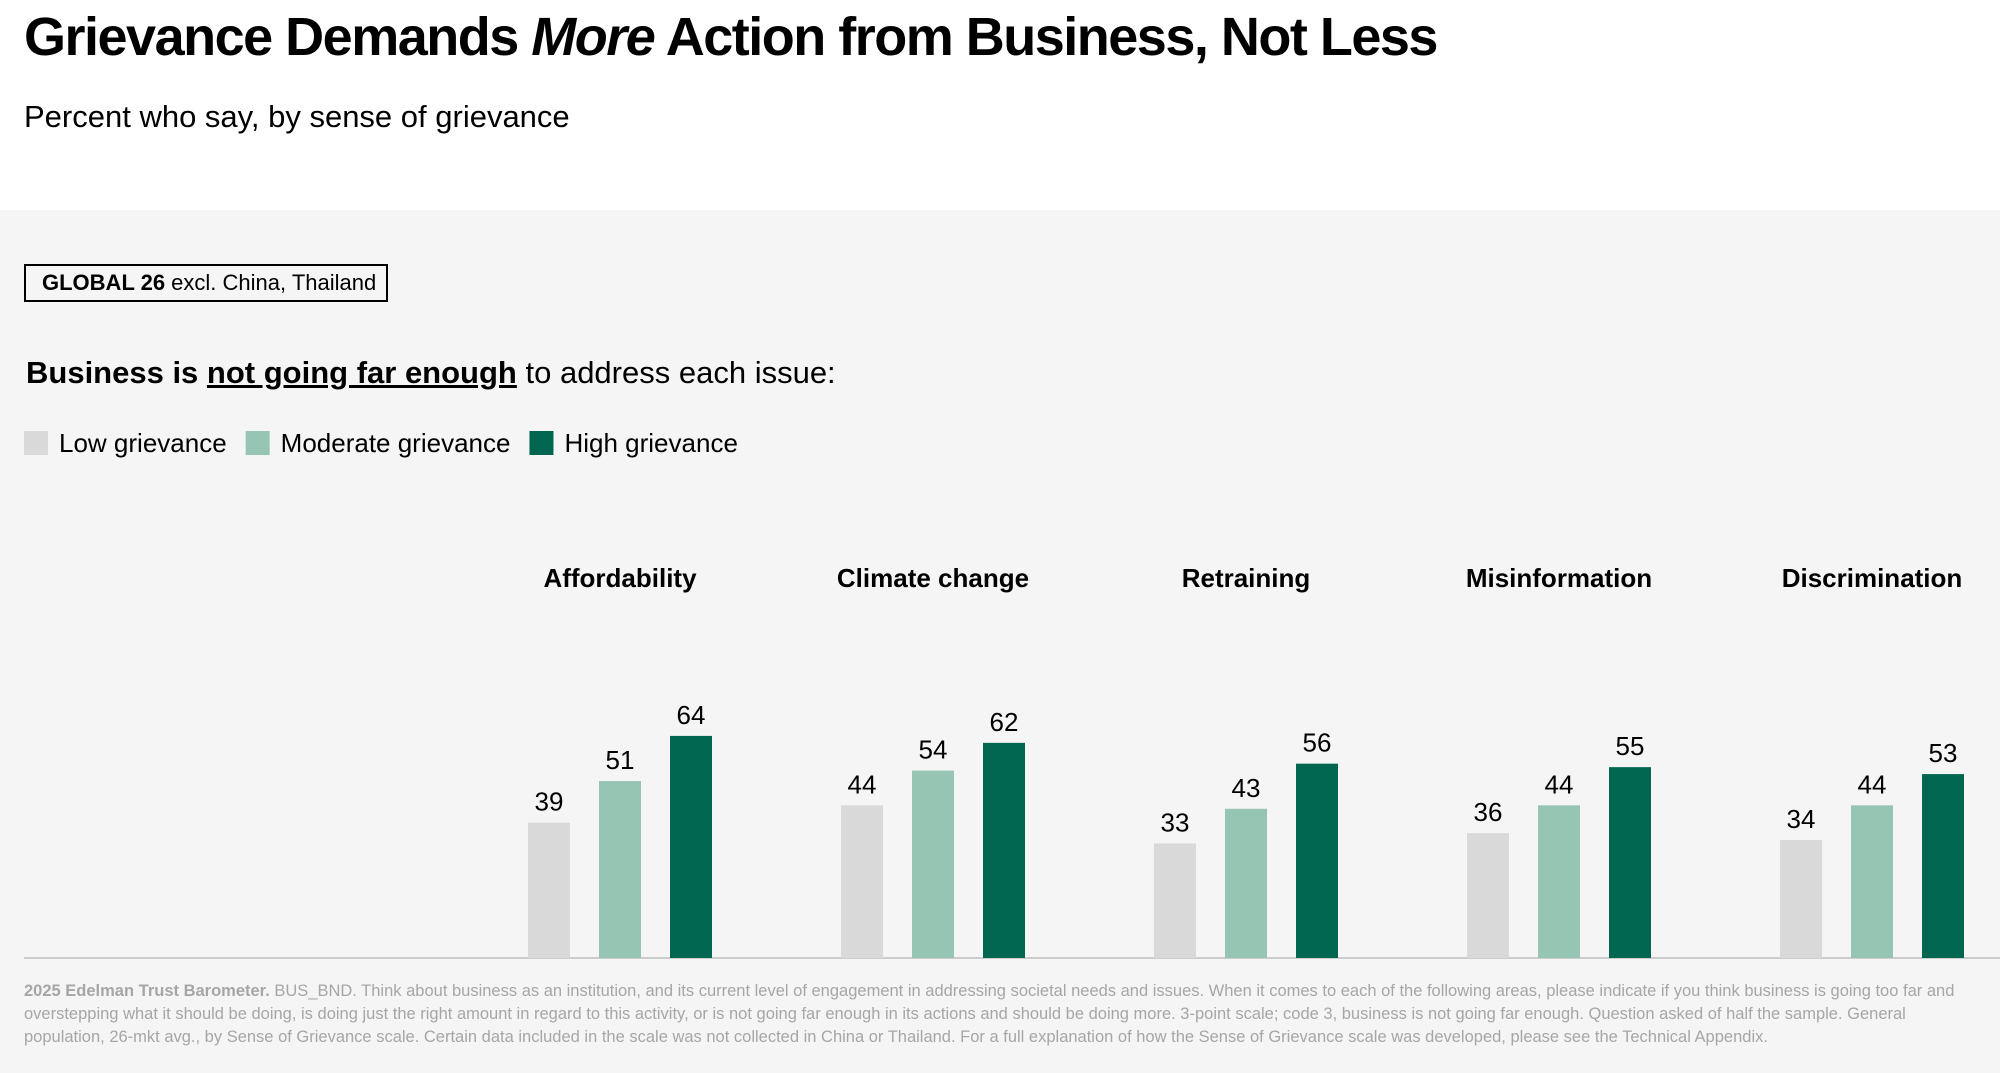  Describe the element at coordinates (271, 282) in the screenshot. I see `filter-detail: excl. China, Thailand` at that location.